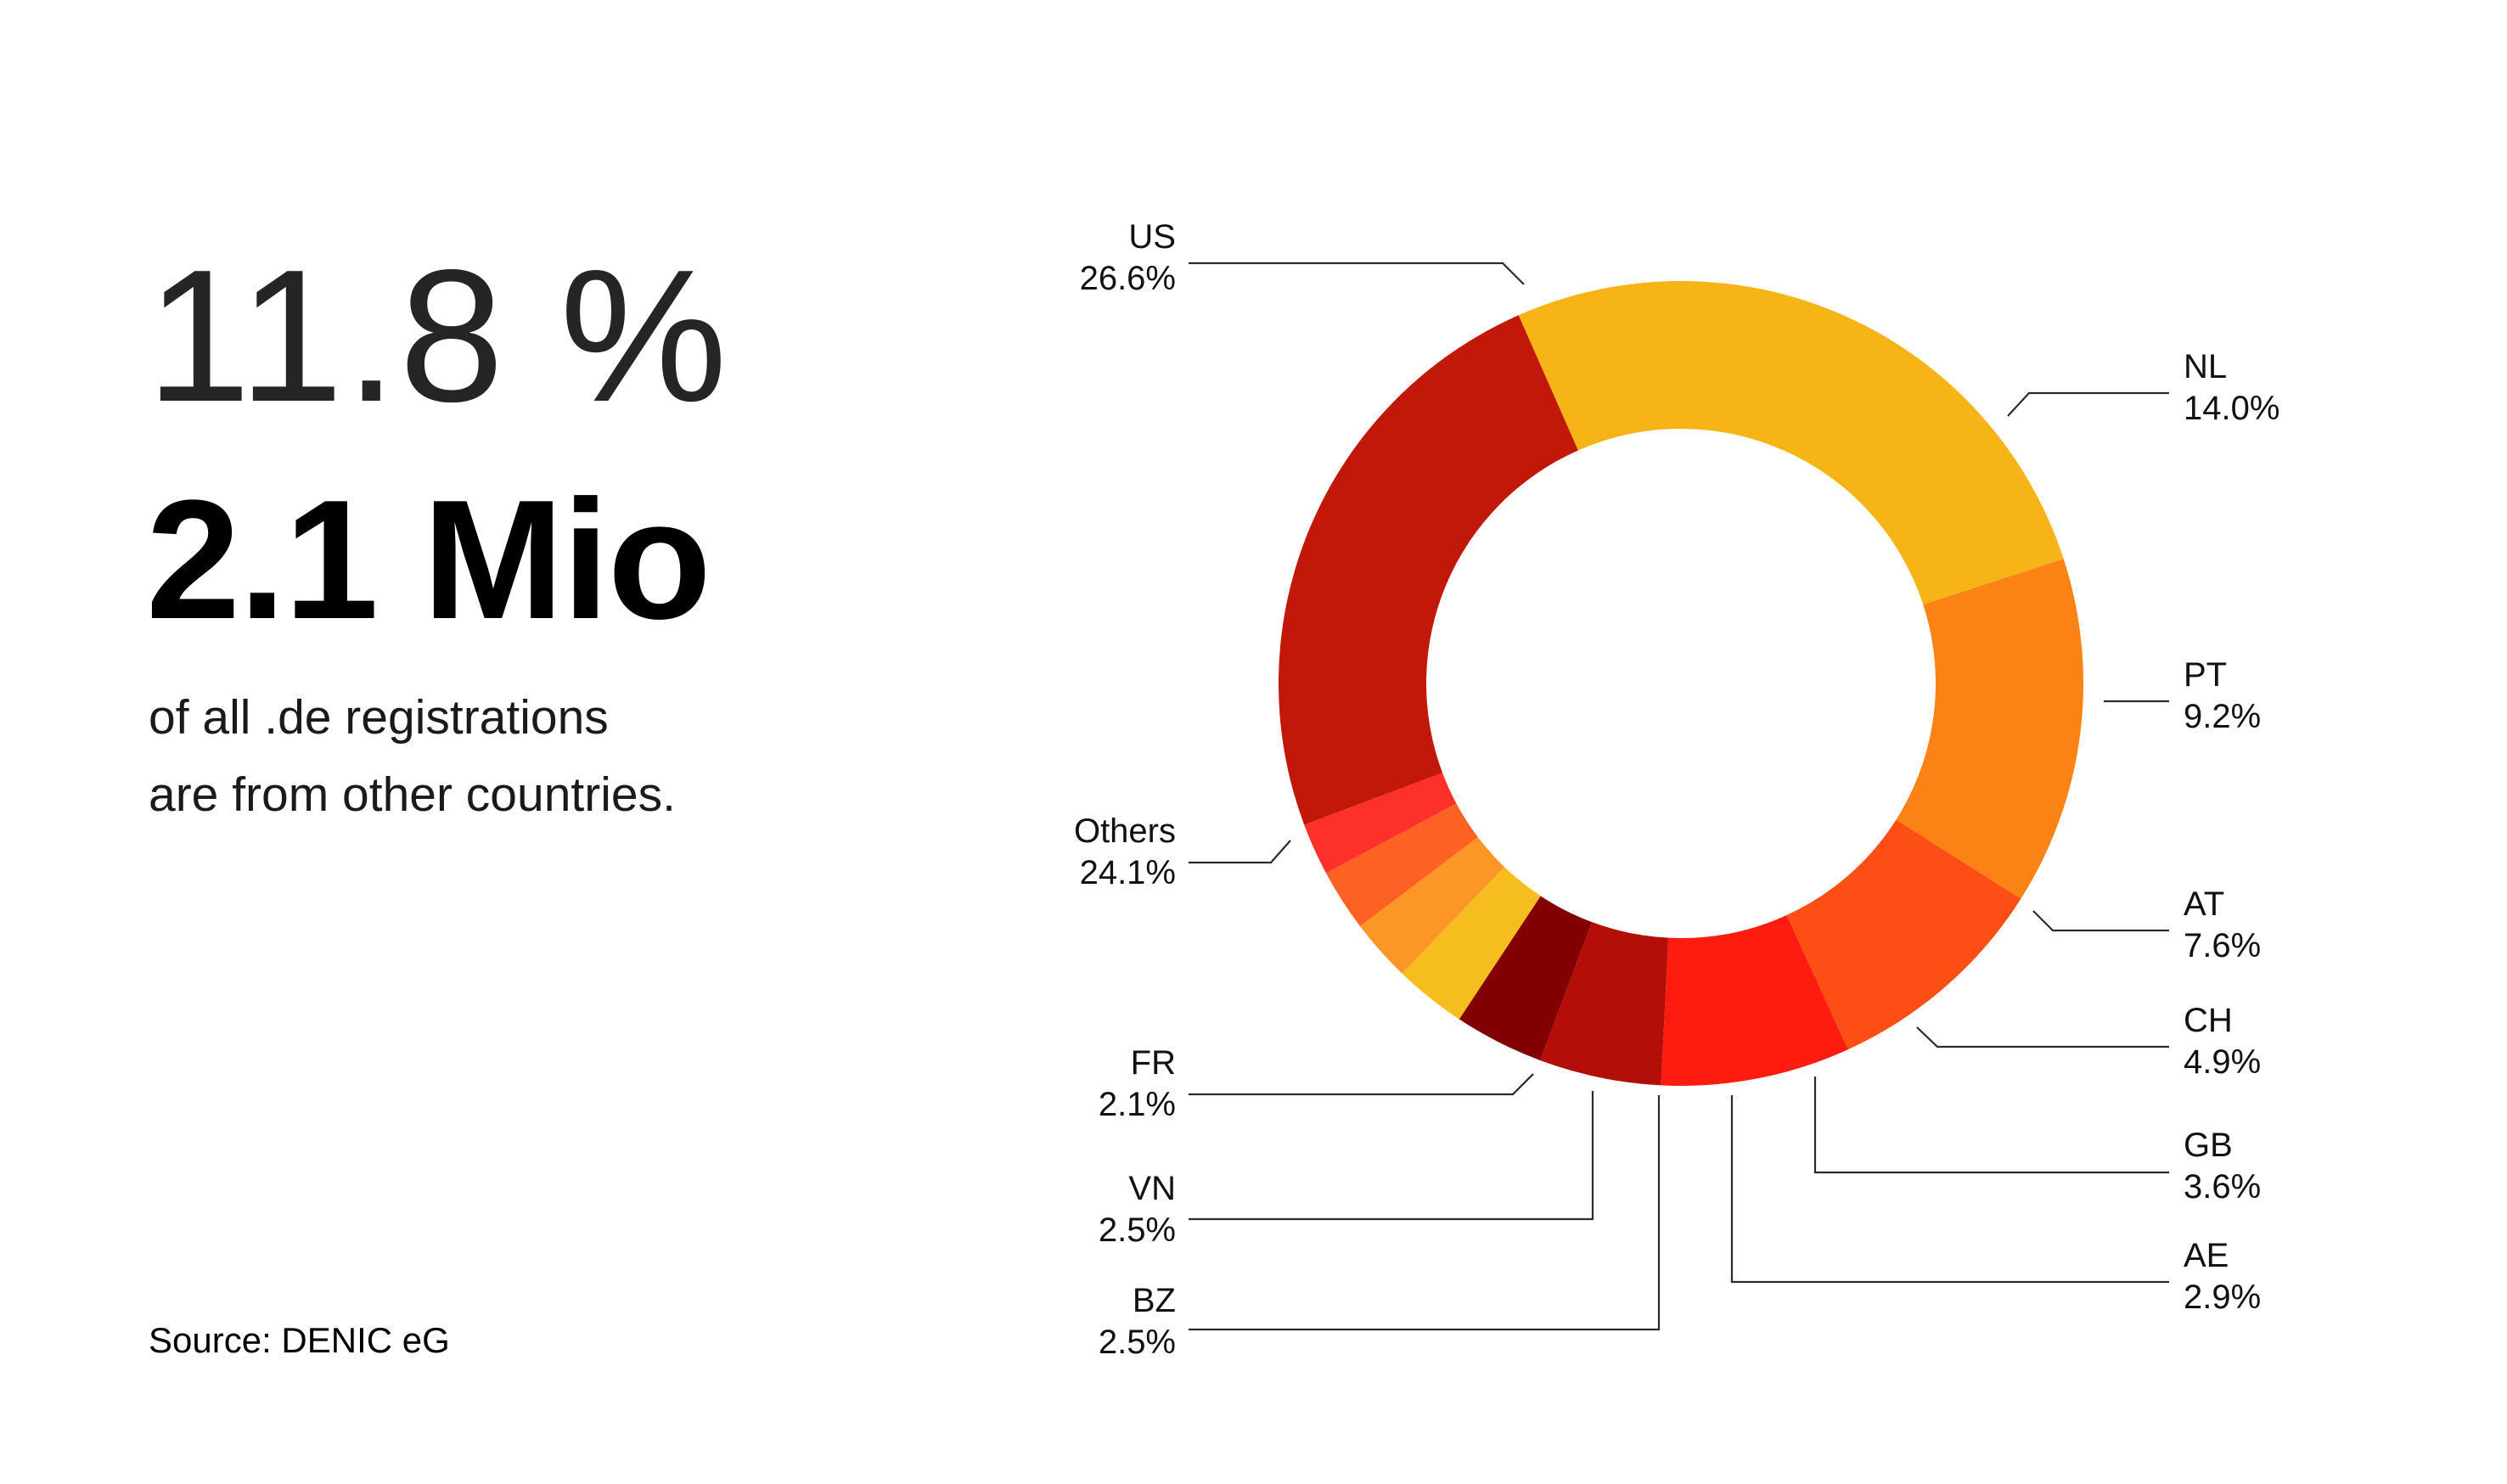  I want to click on label-country-gb: GB, so click(2208, 1145).